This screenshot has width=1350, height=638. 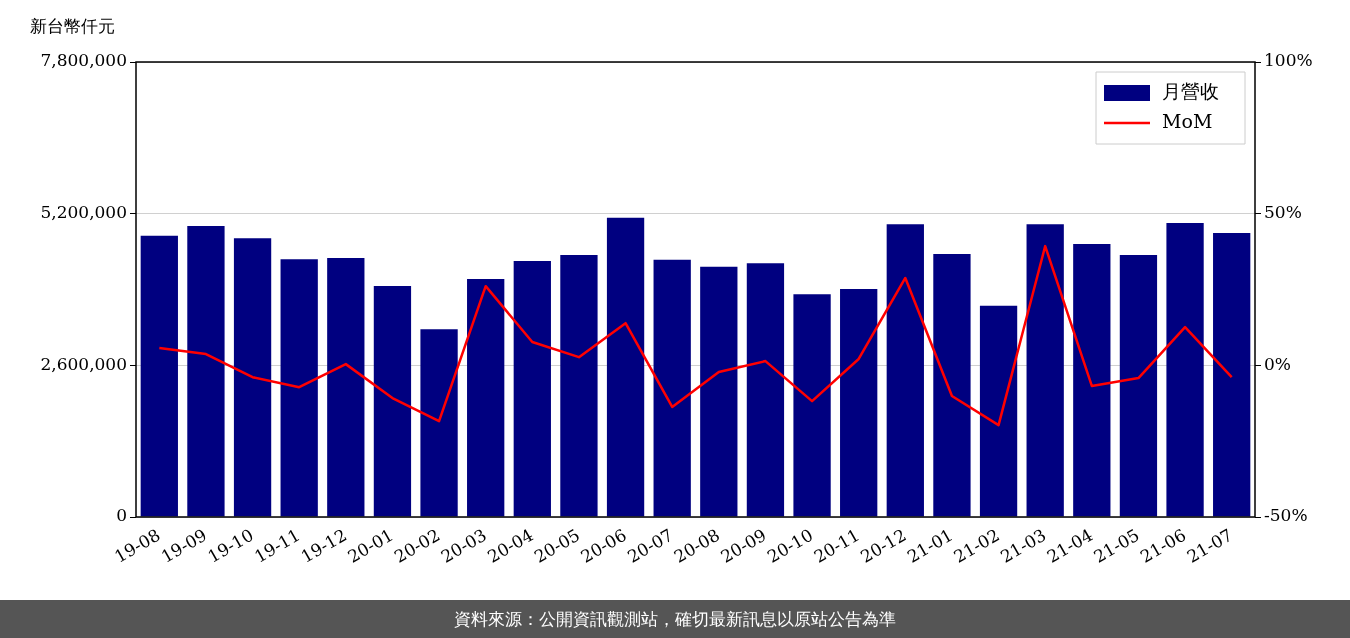 I want to click on legend-label: 月營收, so click(x=1190, y=90).